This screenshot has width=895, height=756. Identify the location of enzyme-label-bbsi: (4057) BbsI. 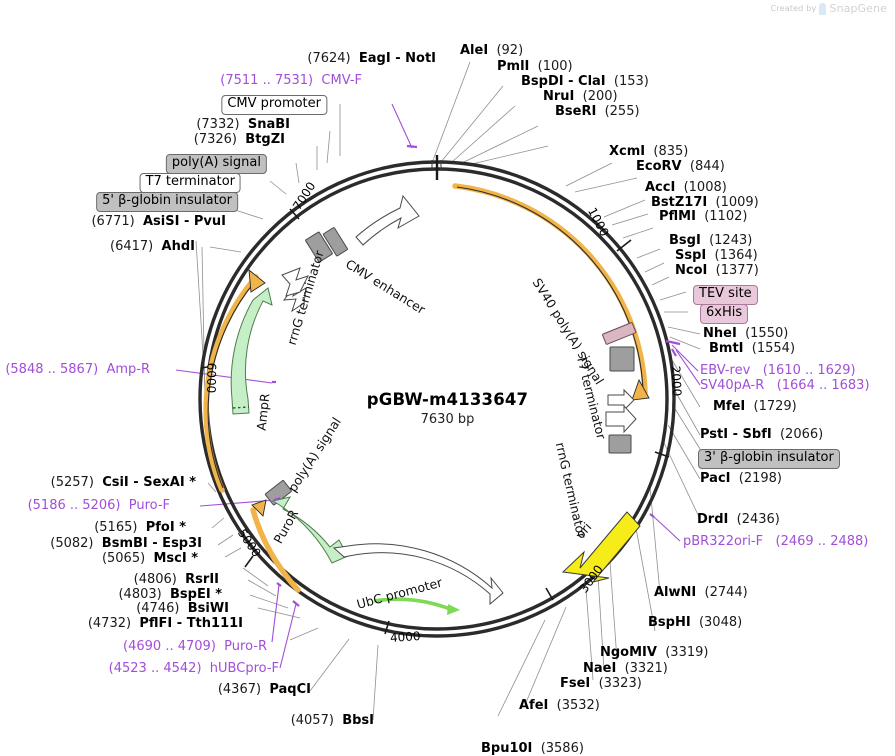
(332, 720).